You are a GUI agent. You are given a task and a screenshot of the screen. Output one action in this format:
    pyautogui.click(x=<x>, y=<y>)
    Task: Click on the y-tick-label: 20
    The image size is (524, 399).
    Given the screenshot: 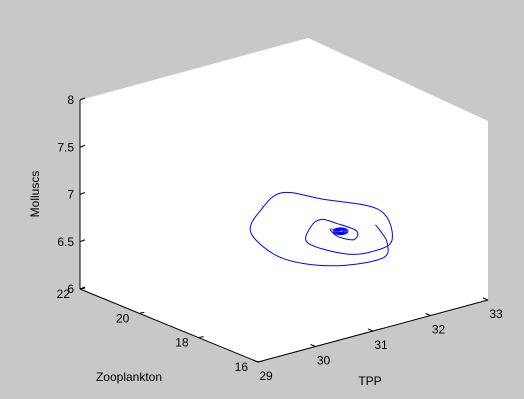 What is the action you would take?
    pyautogui.click(x=123, y=318)
    